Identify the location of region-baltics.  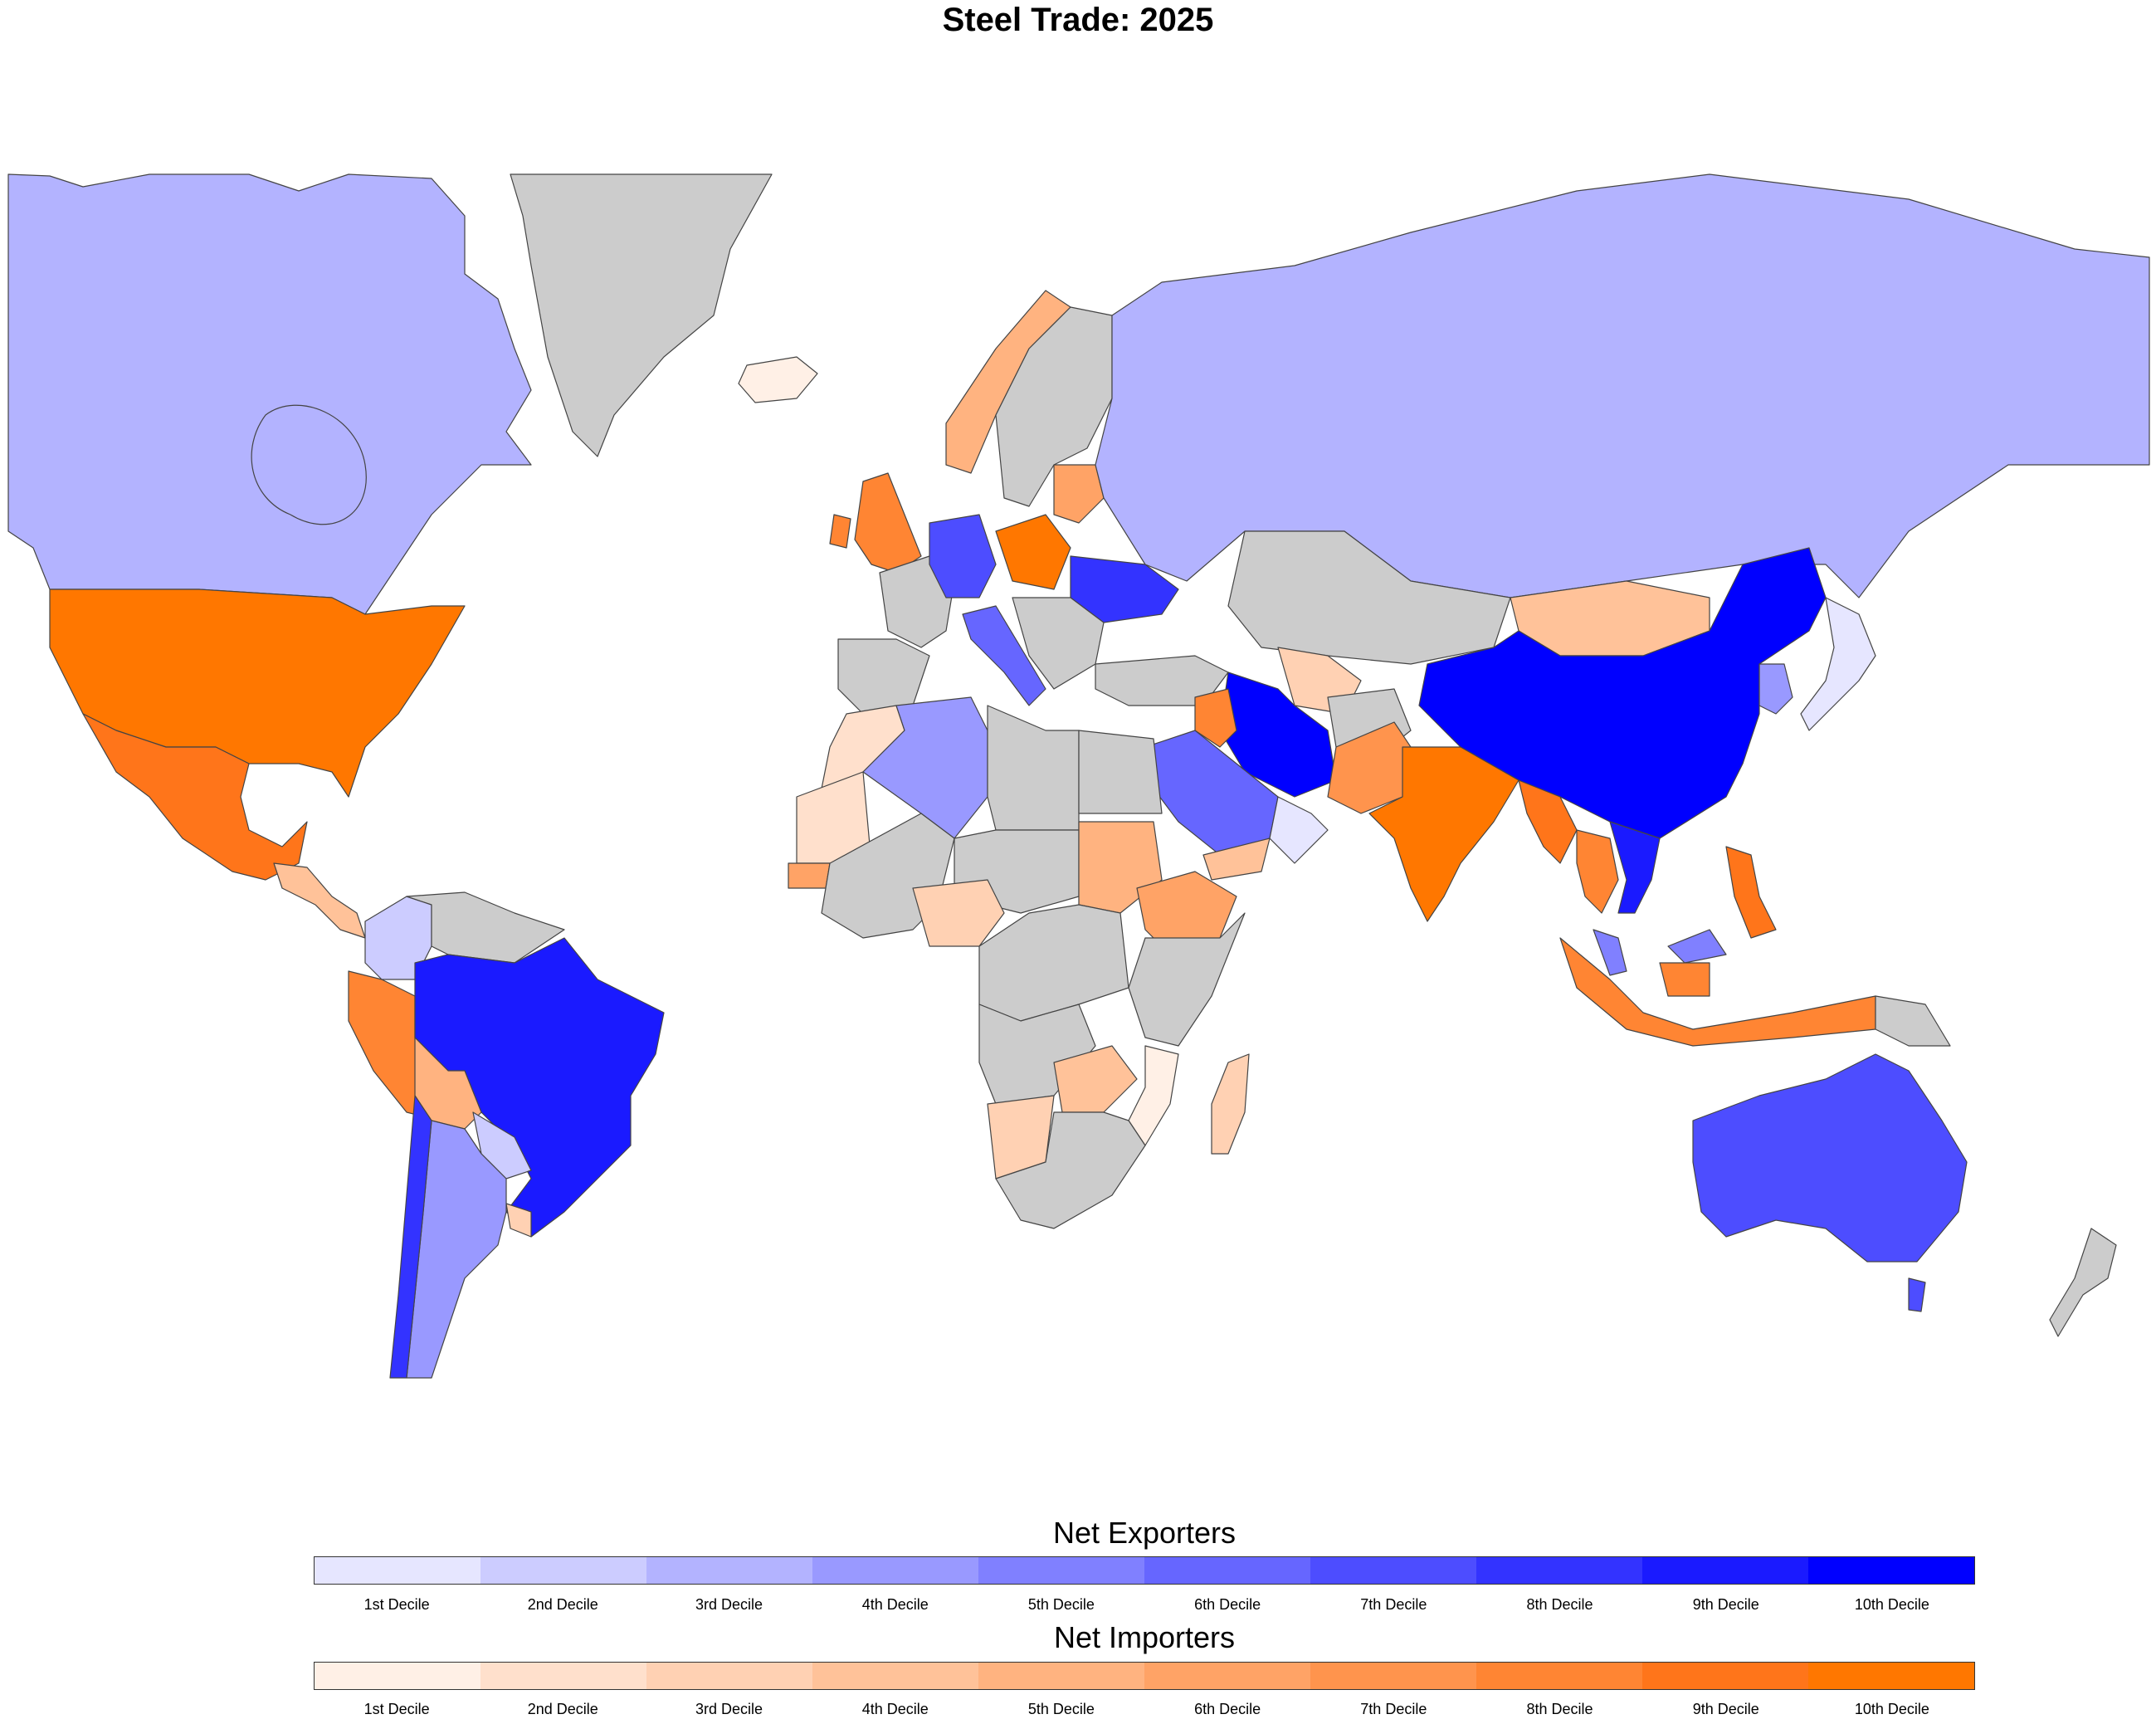
(1079, 494).